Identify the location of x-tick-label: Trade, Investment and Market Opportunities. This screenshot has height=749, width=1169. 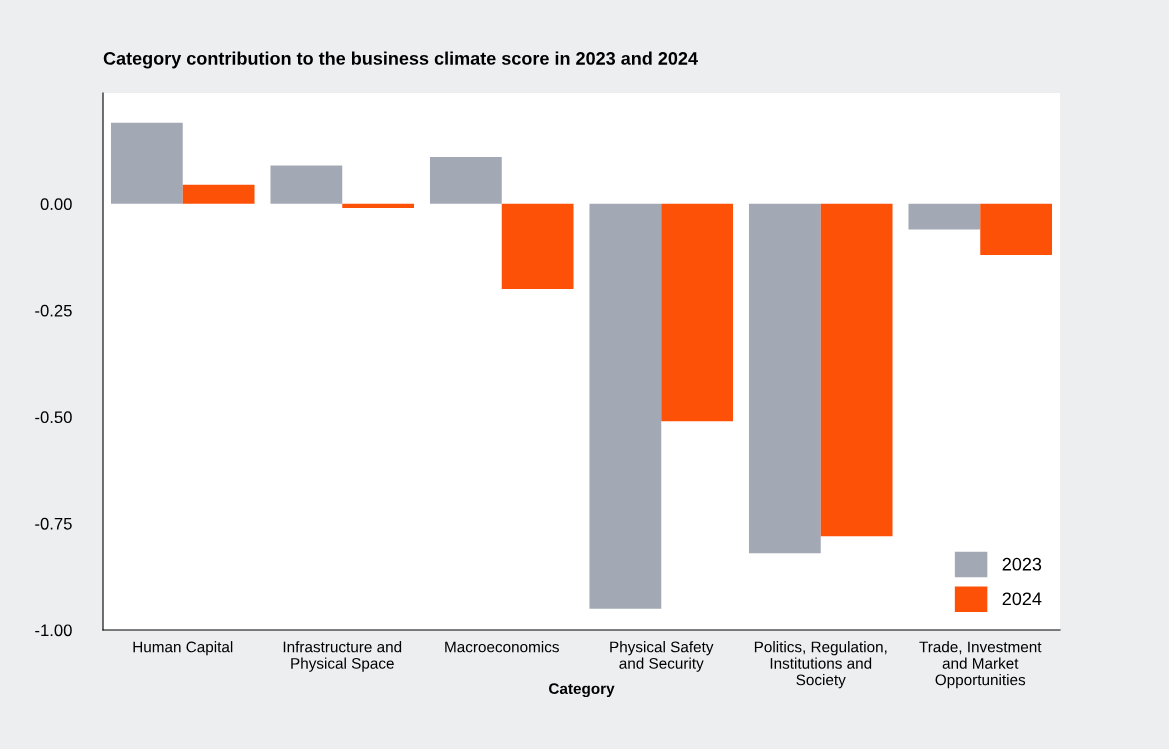
(980, 665).